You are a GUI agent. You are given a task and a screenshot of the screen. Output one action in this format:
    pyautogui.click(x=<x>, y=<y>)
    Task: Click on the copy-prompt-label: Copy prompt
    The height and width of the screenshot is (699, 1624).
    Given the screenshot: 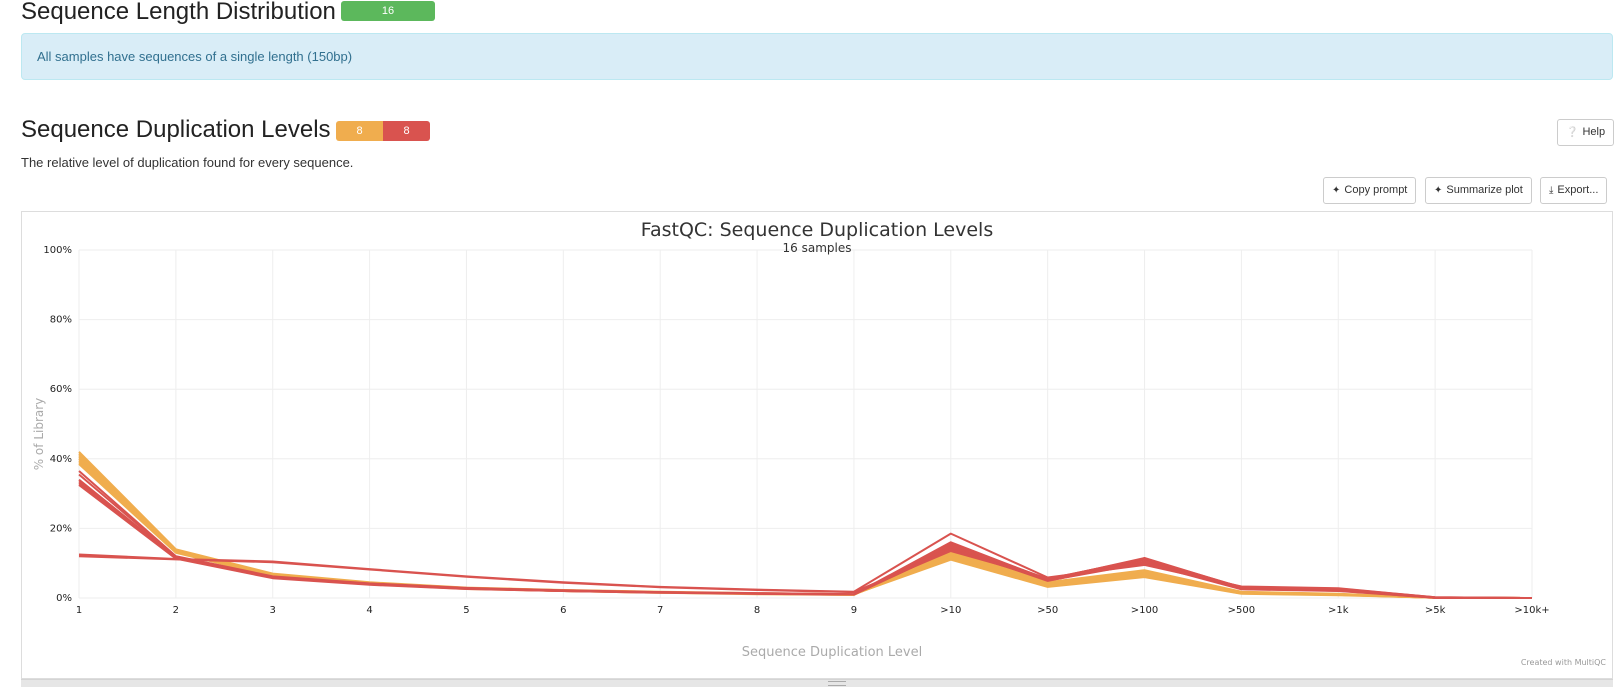 What is the action you would take?
    pyautogui.click(x=1376, y=190)
    